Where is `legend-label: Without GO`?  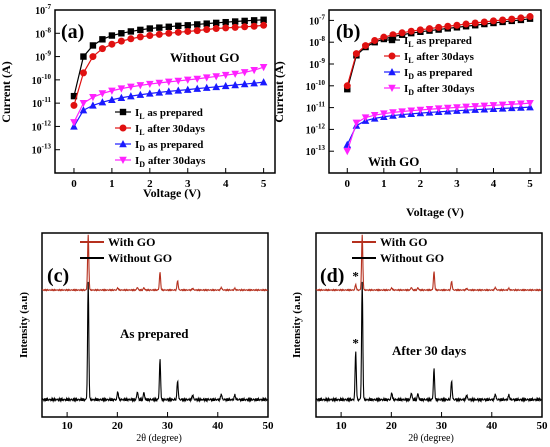 legend-label: Without GO is located at coordinates (140, 258).